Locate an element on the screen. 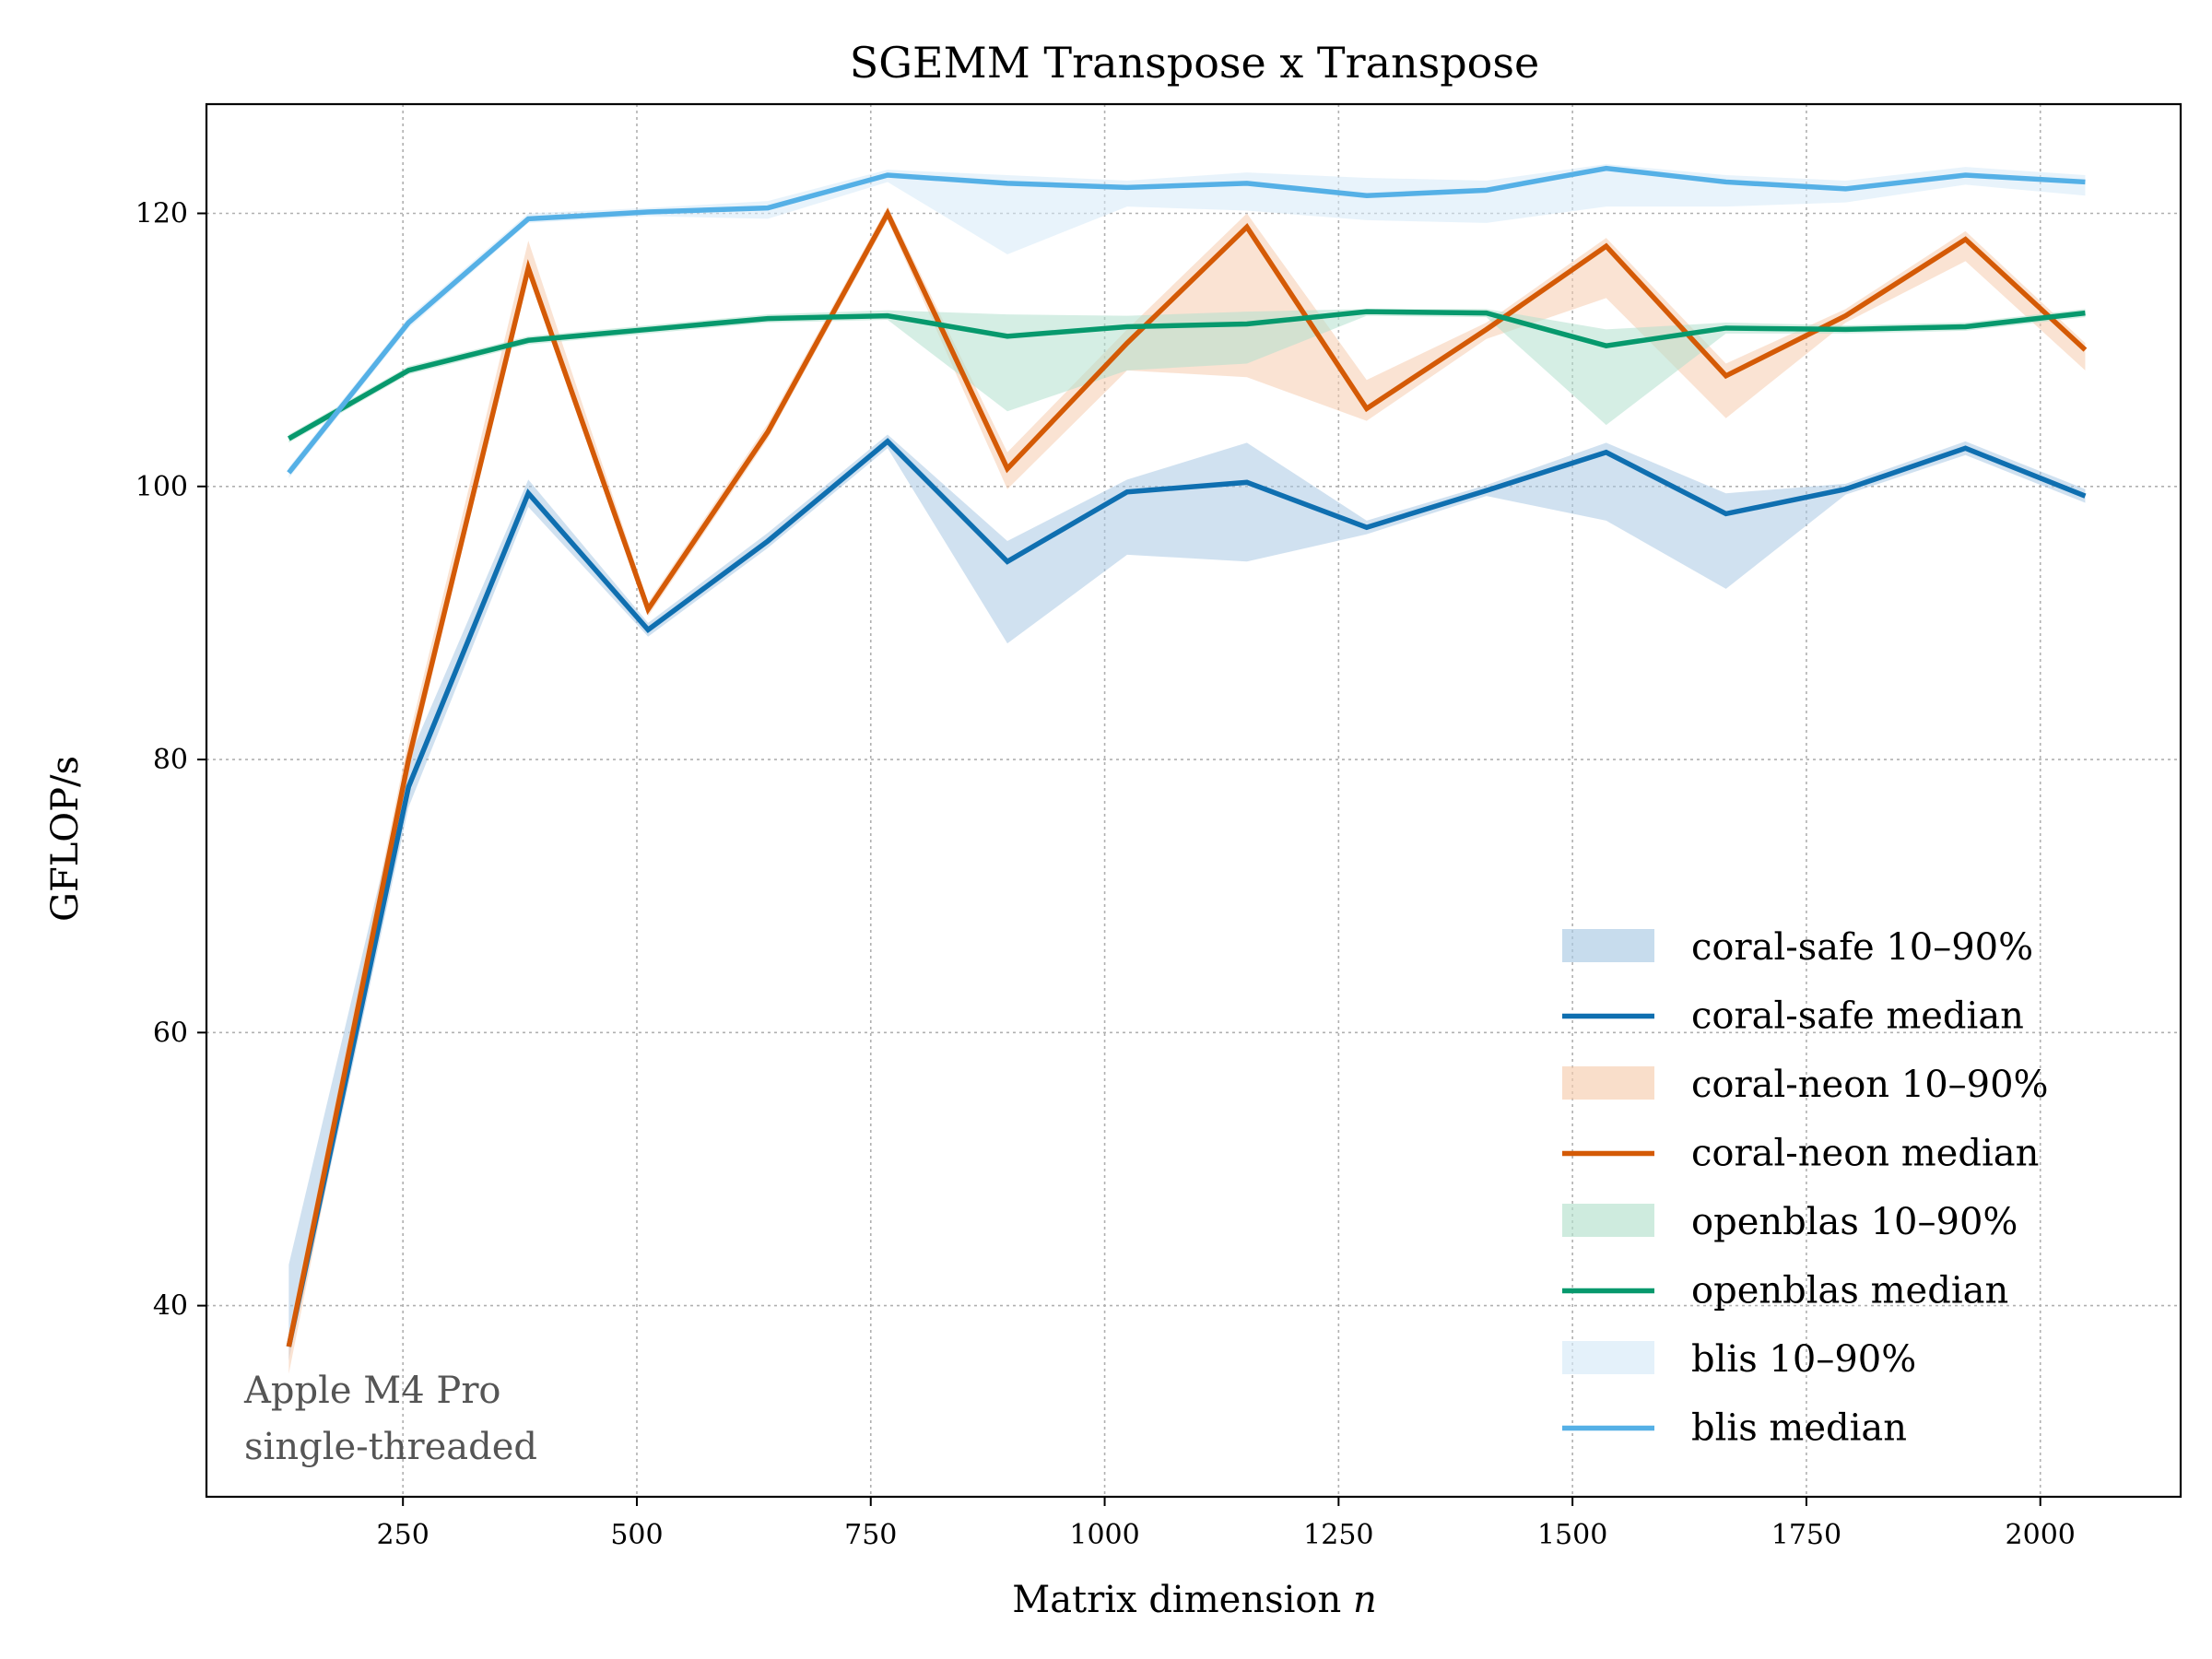  y-tick-label: 60 is located at coordinates (170, 1033).